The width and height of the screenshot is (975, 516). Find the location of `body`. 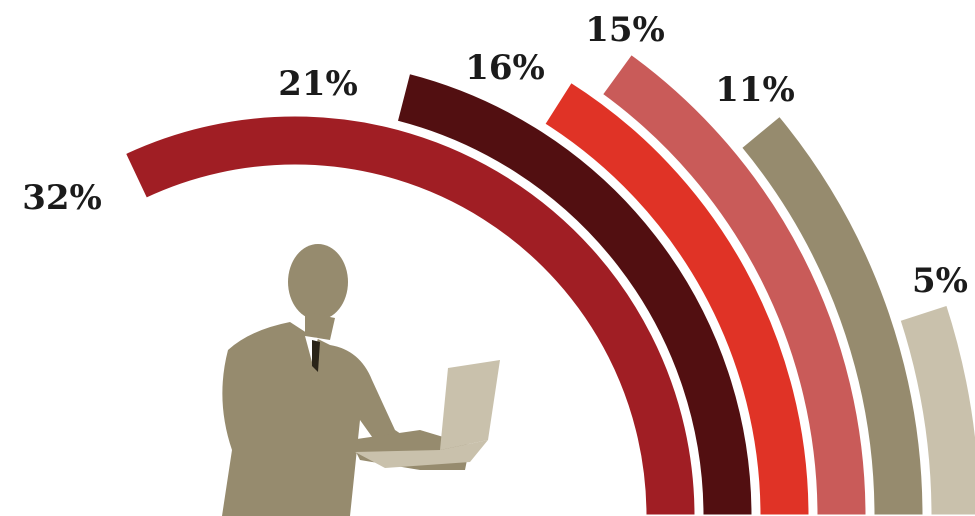

body is located at coordinates (316, 419).